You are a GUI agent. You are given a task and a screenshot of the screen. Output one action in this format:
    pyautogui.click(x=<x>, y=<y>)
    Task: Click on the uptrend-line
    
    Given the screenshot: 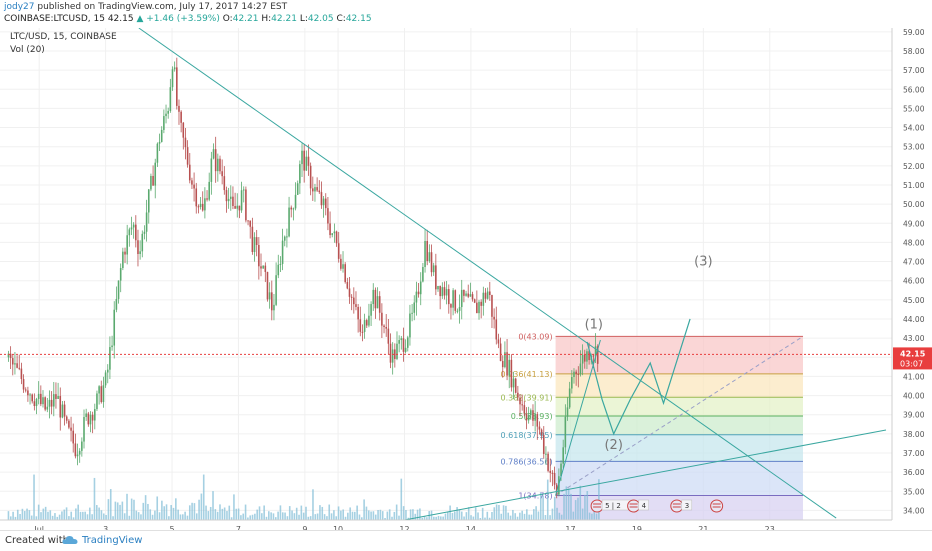 What is the action you would take?
    pyautogui.click(x=645, y=475)
    